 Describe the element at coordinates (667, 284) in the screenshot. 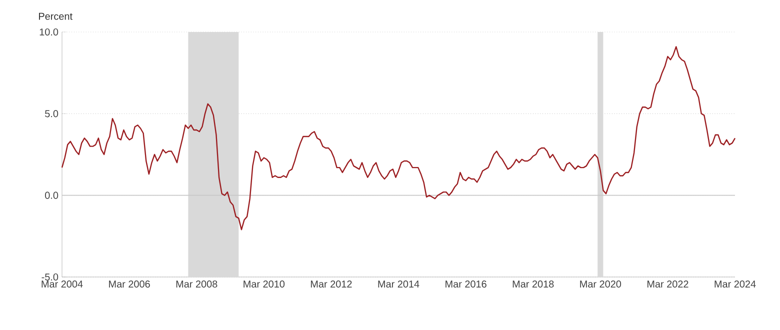

I see `x-tick-label: Mar 2022` at that location.